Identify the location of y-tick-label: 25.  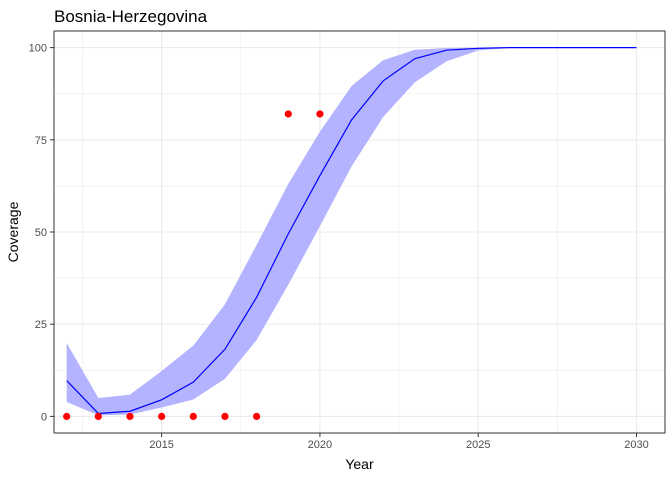
(41, 325).